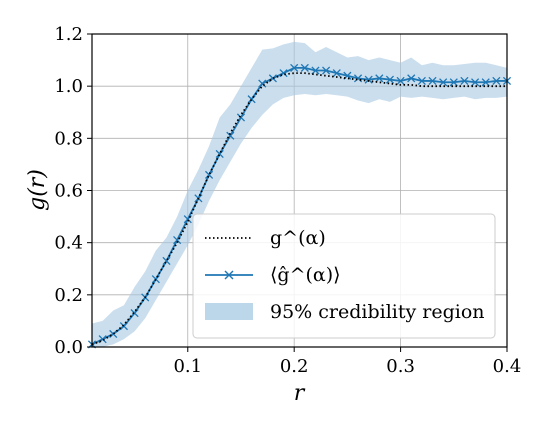 The image size is (548, 431). What do you see at coordinates (300, 393) in the screenshot?
I see `x-axis-label: r` at bounding box center [300, 393].